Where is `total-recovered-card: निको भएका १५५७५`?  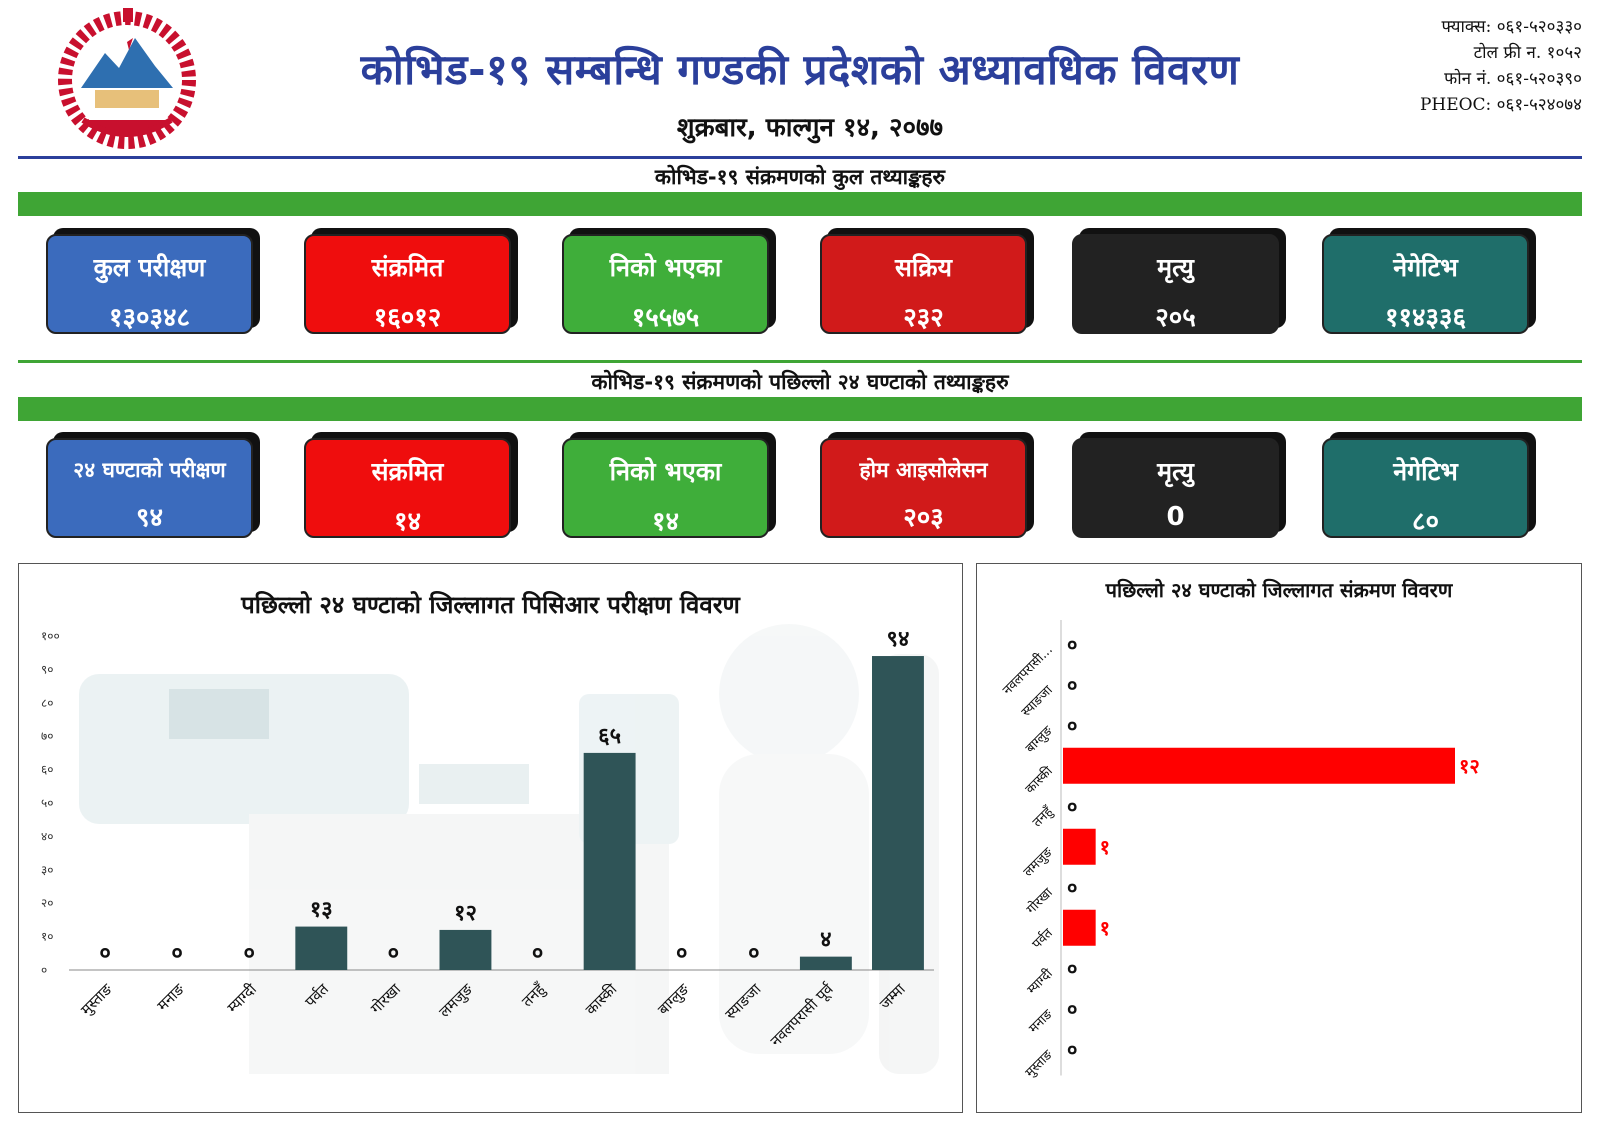 total-recovered-card: निको भएका १५५७५ is located at coordinates (665, 284).